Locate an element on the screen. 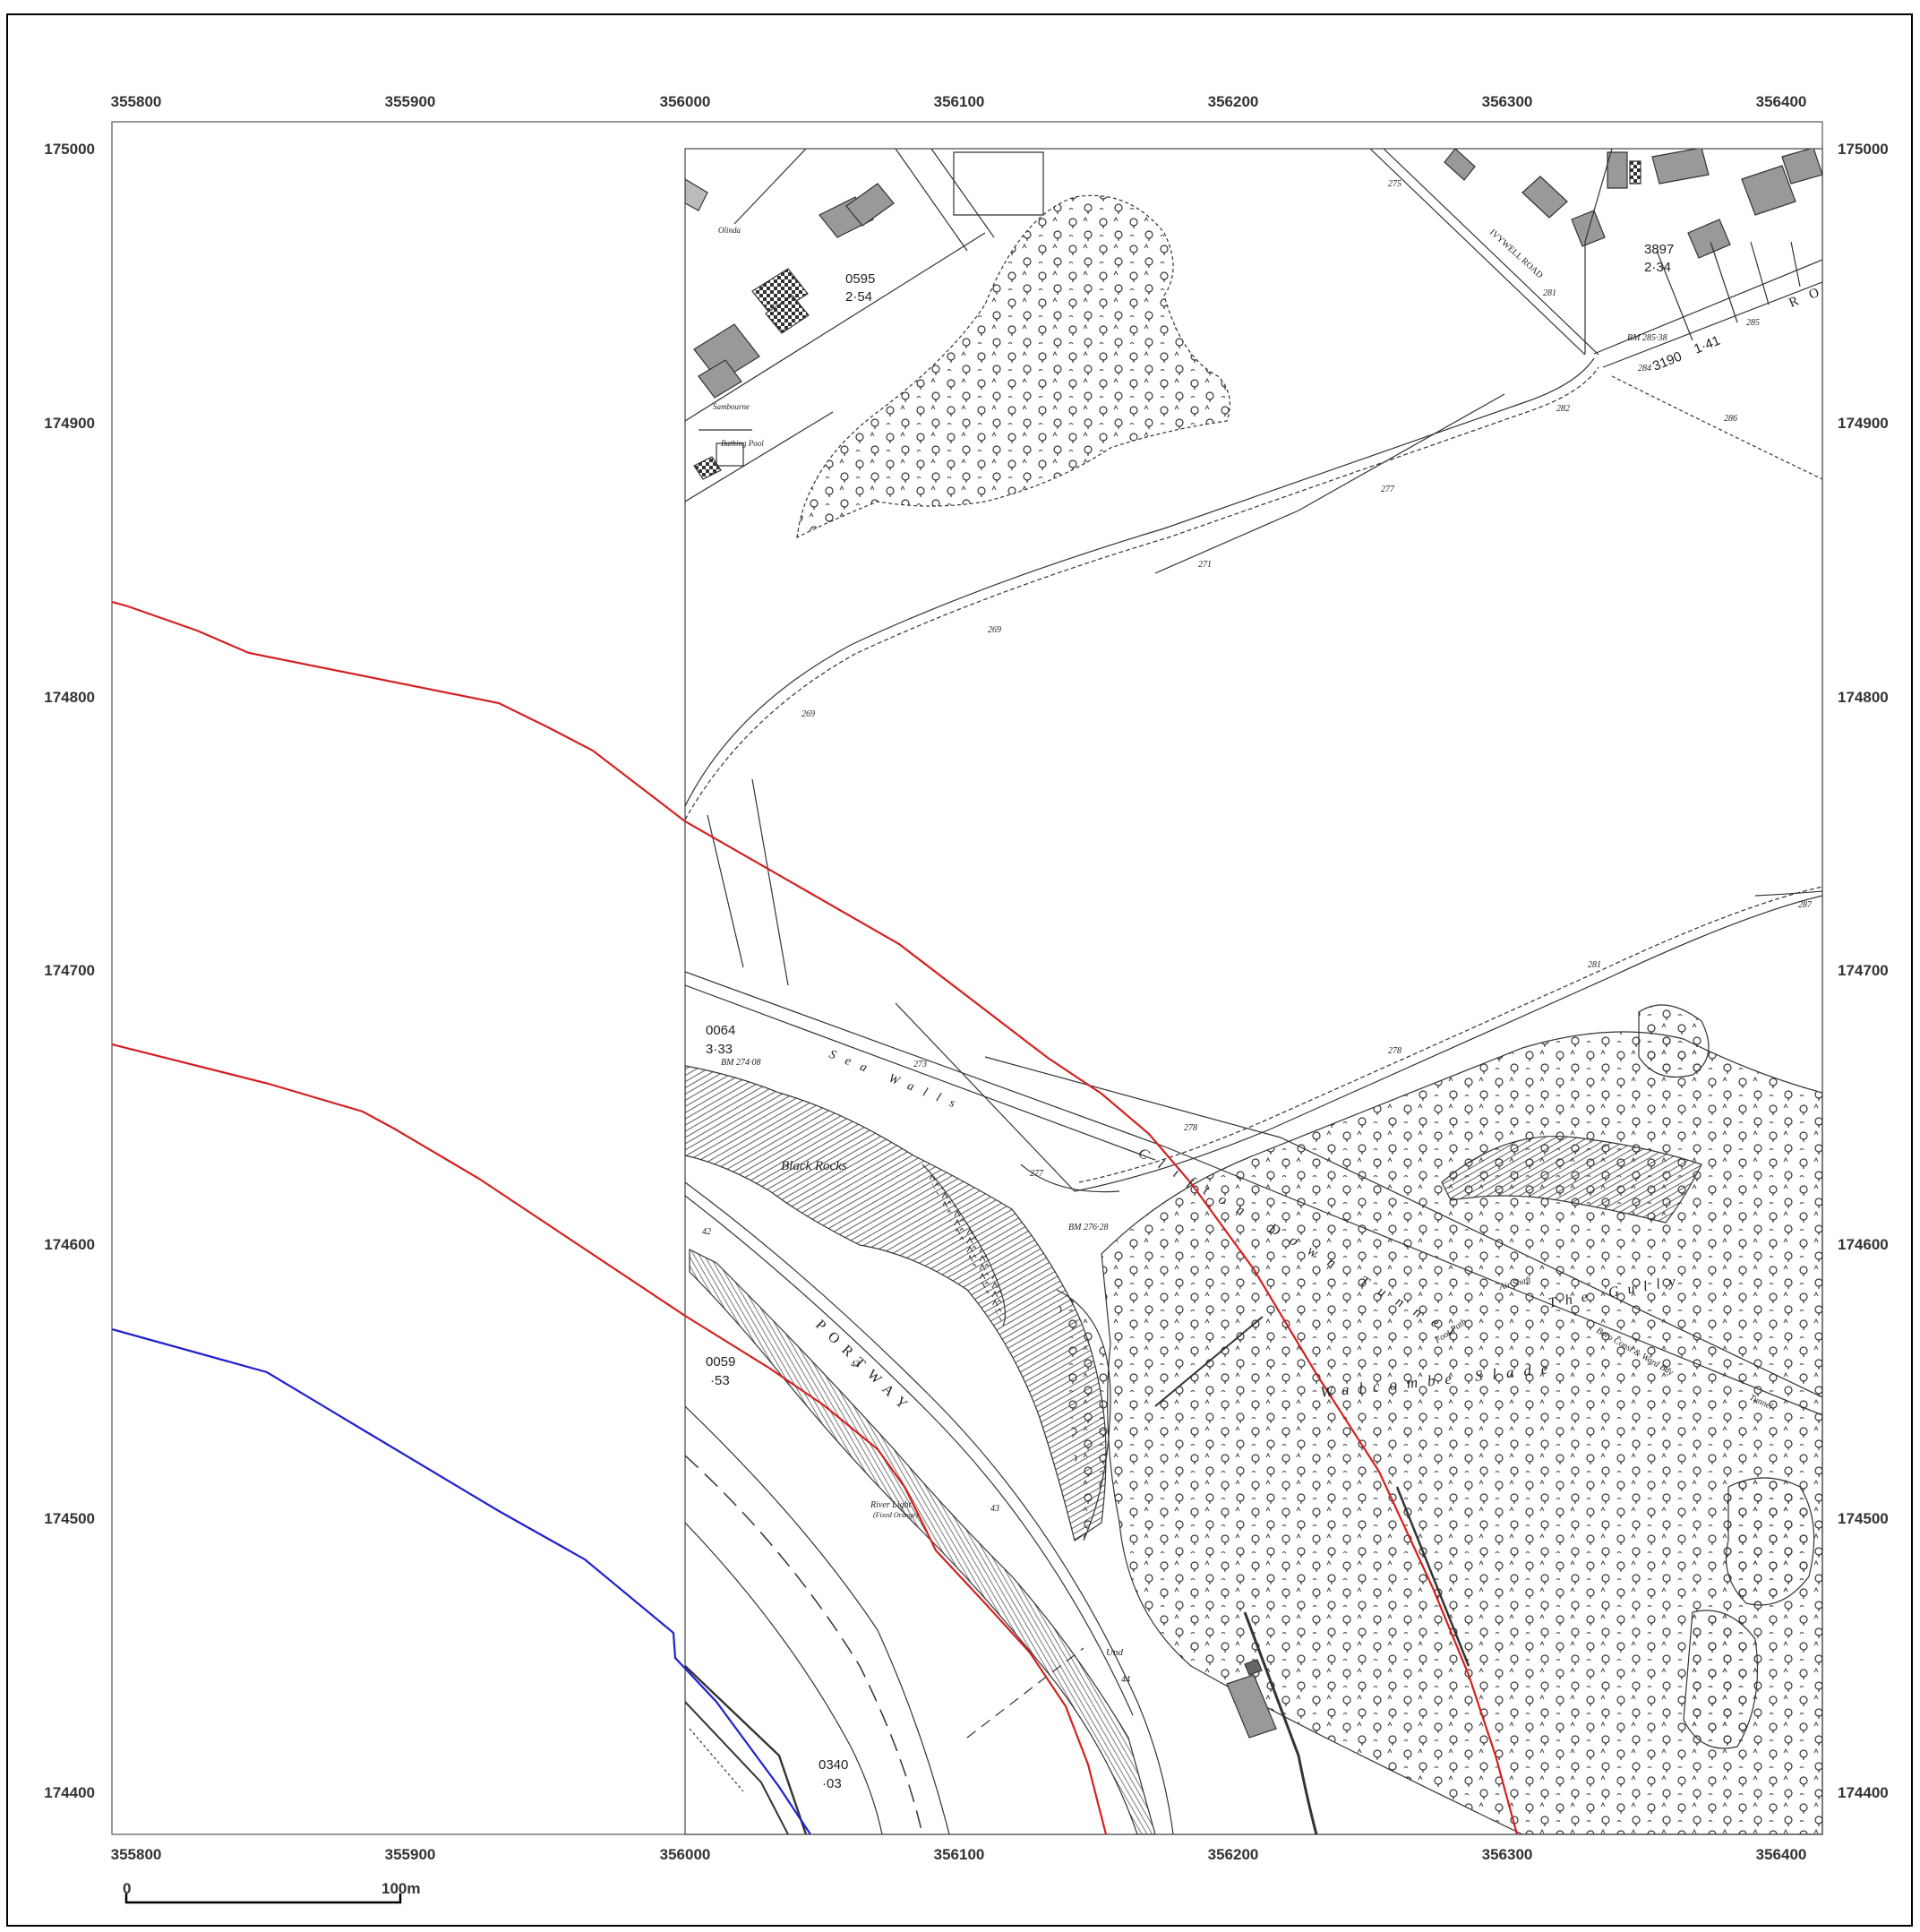  parcel-num: 0340 is located at coordinates (833, 1765).